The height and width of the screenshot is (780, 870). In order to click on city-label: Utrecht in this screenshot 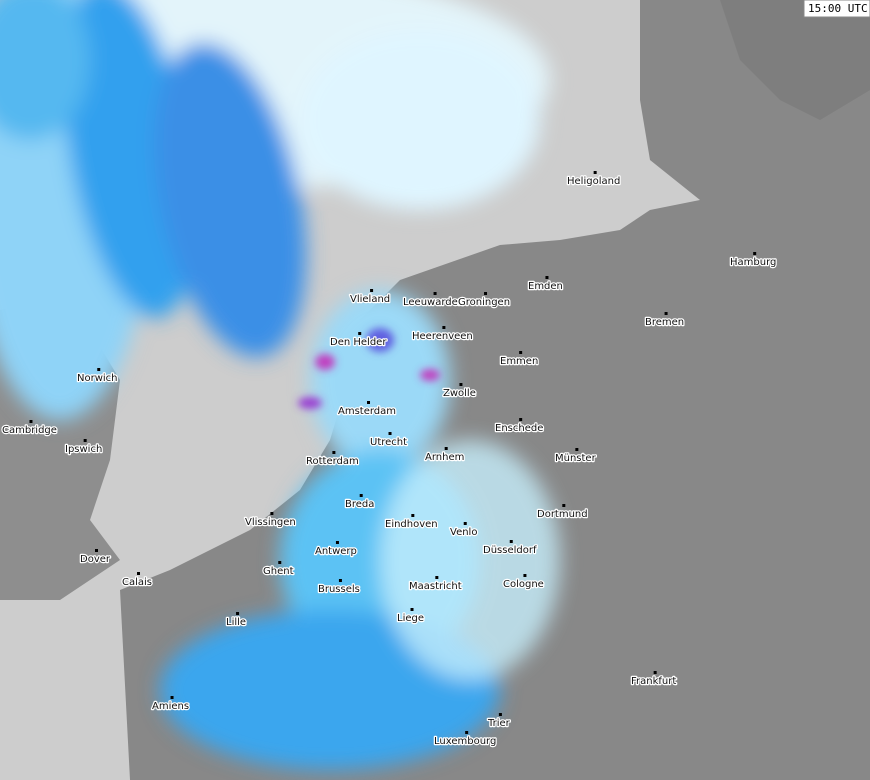, I will do `click(388, 442)`.